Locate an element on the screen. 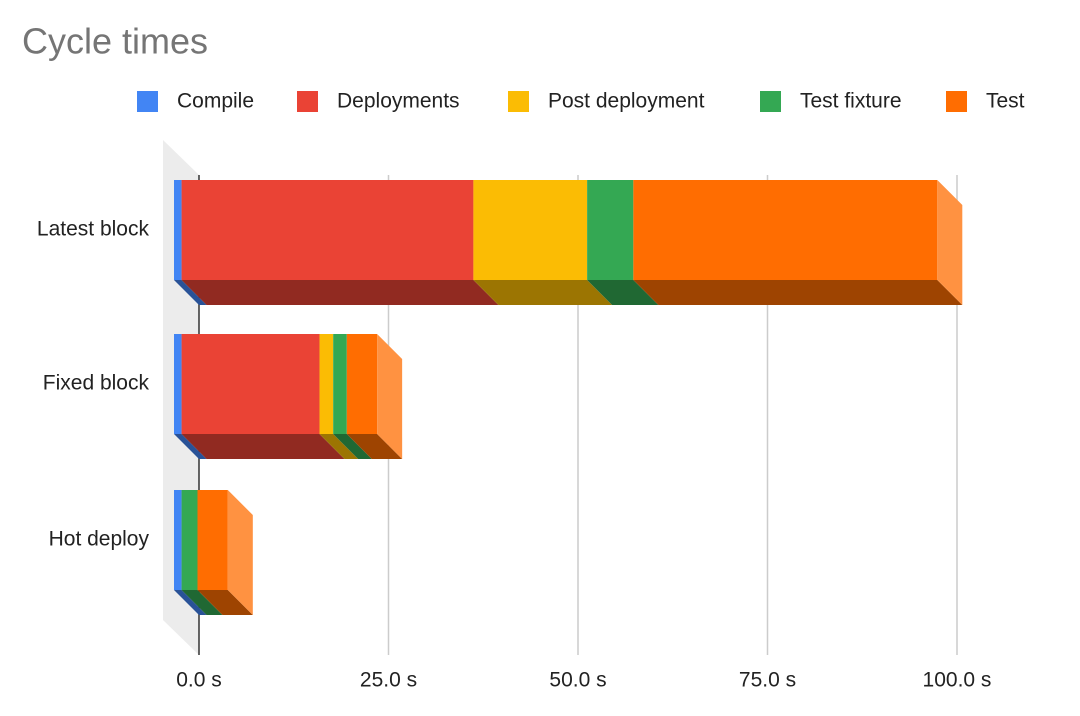 The height and width of the screenshot is (716, 1080). y-tick-label: Fixed block is located at coordinates (96, 383).